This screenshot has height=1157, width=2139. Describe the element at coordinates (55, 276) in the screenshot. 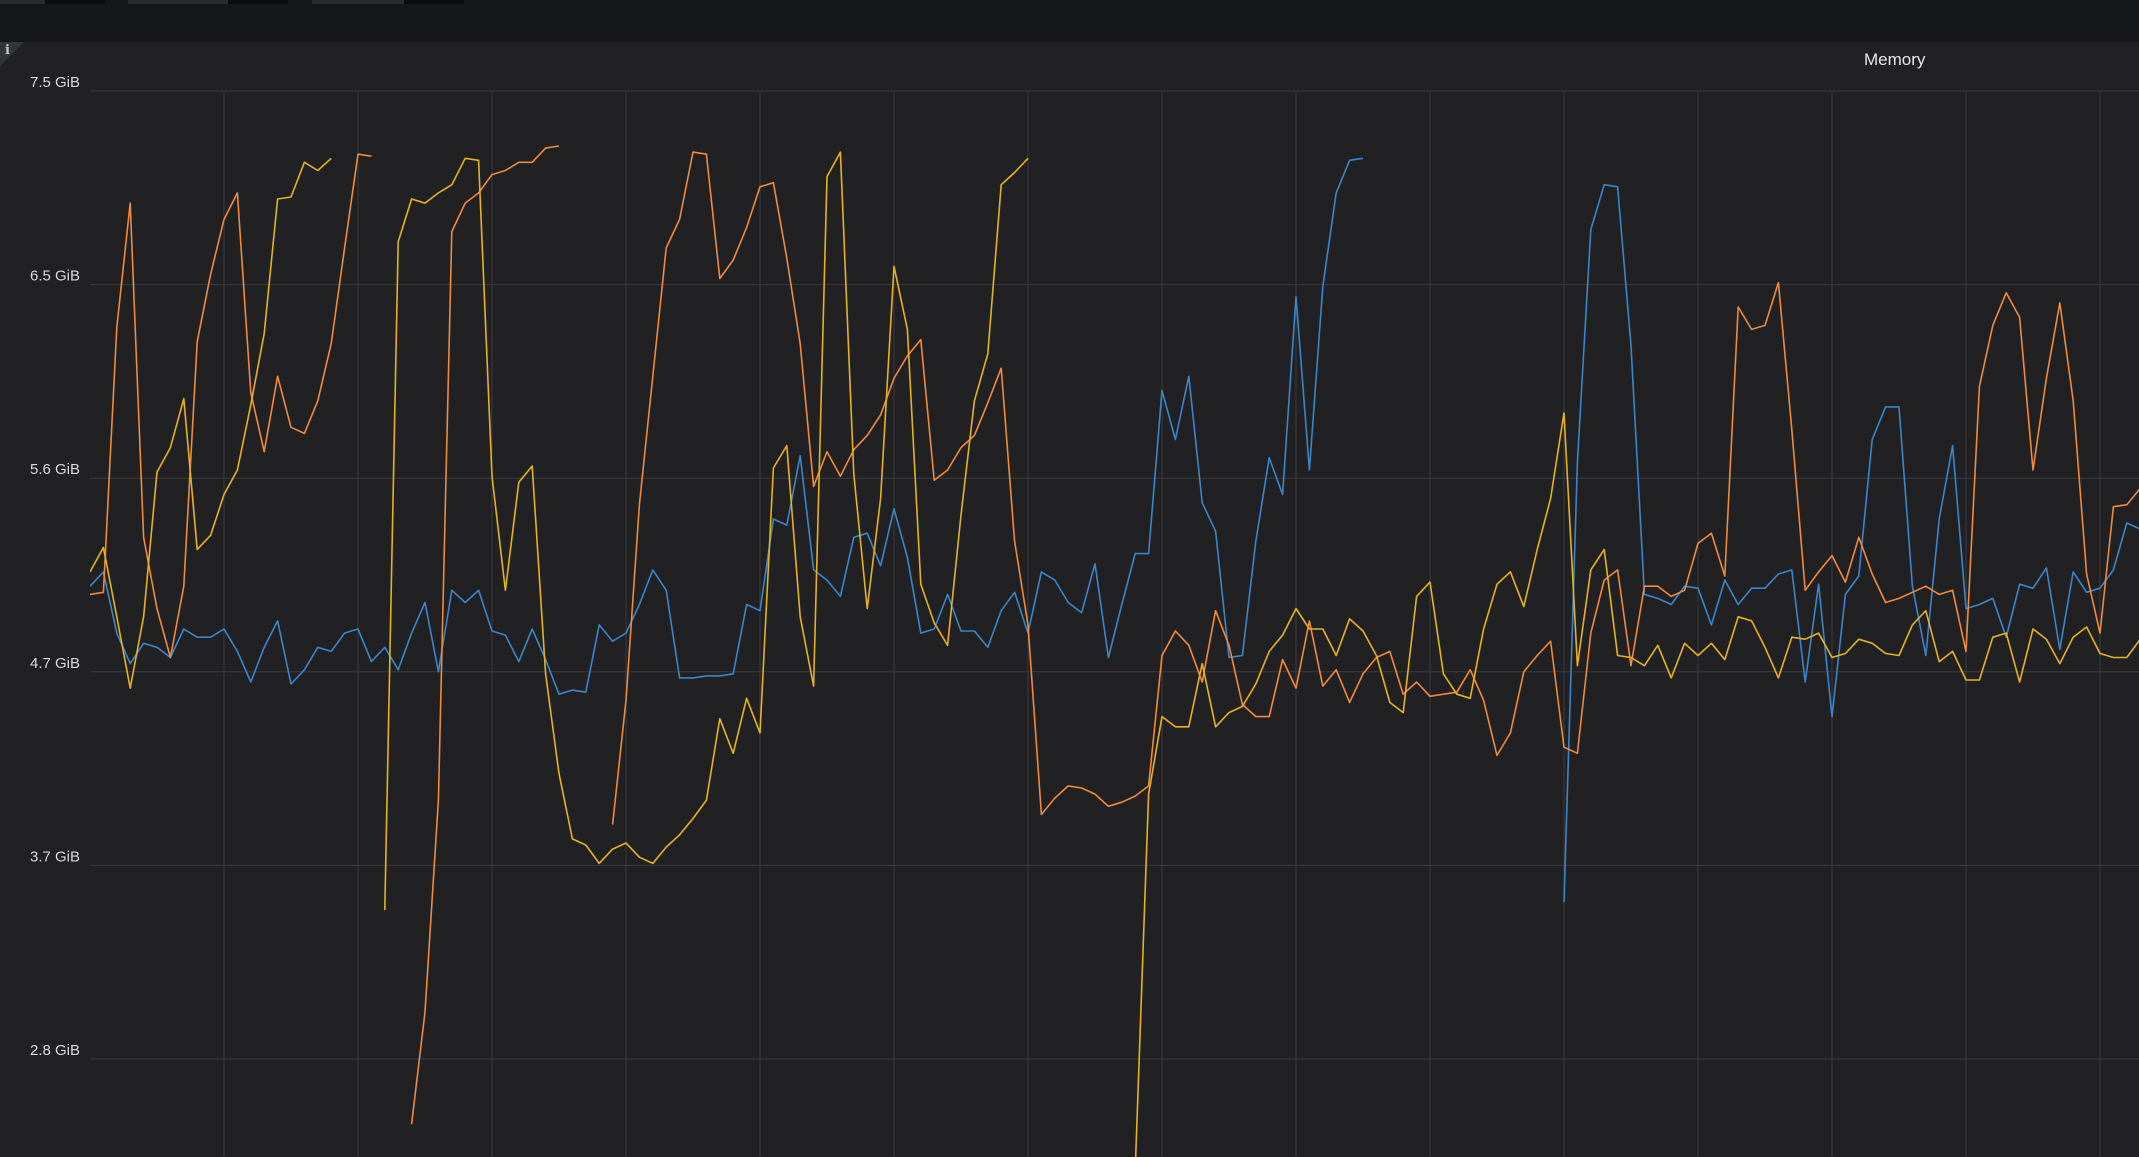

I see `y-tick-label: 6.5 GiB` at that location.